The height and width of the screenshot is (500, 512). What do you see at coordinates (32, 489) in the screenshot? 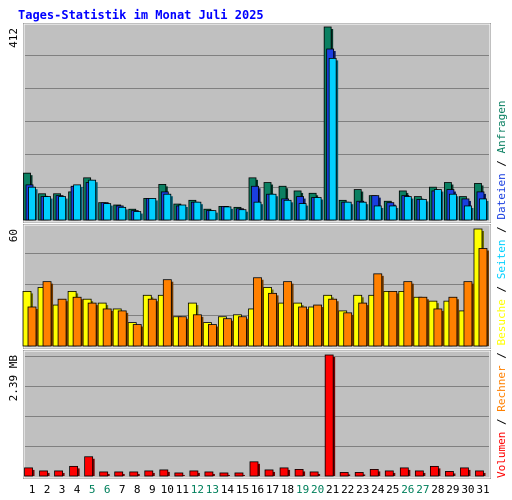
I see `x-tick-label: 1` at bounding box center [32, 489].